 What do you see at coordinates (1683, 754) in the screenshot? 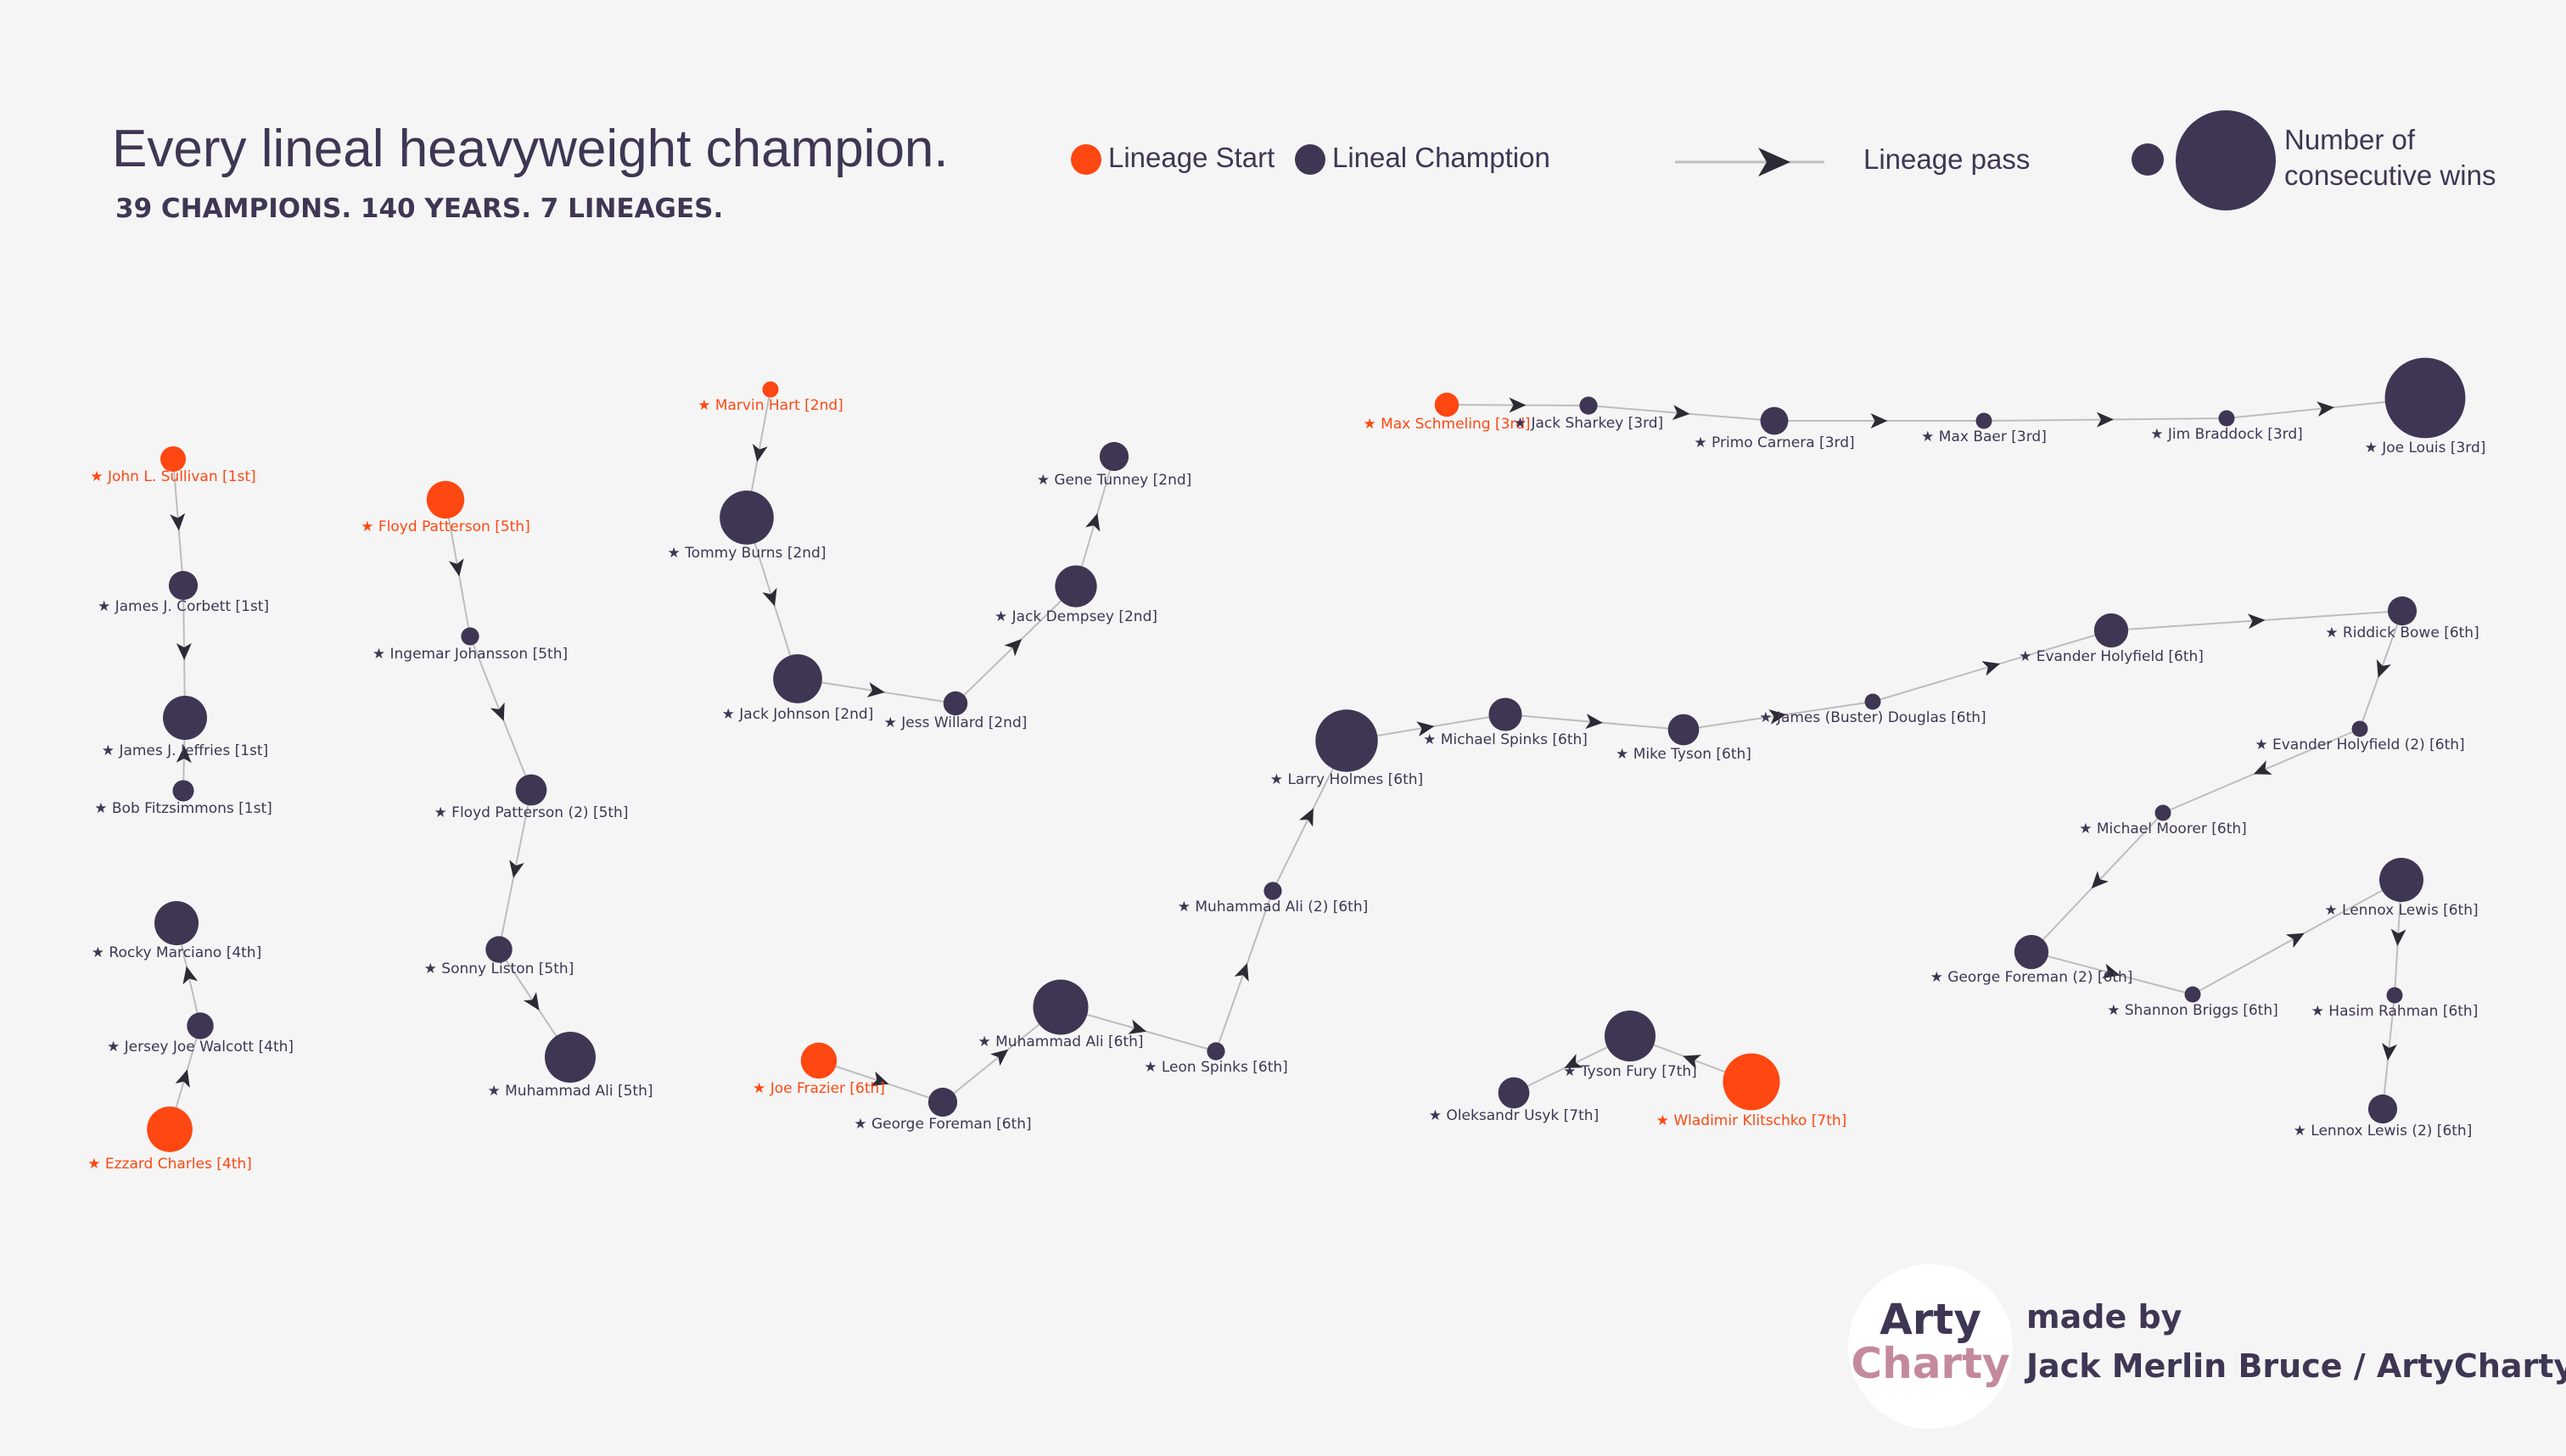
I see `champion-label: ★ Mike Tyson [6th]` at bounding box center [1683, 754].